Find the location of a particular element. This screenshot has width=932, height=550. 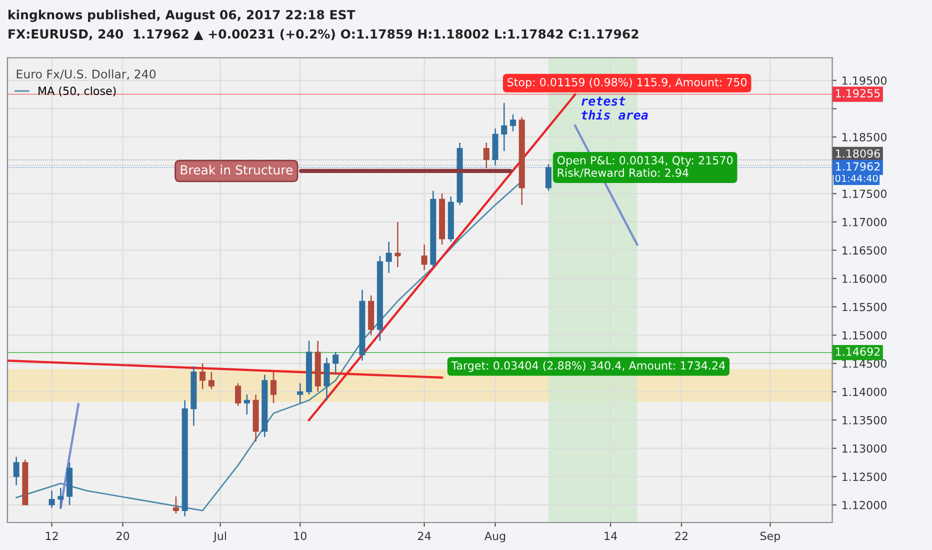

x-tick-label: Jul is located at coordinates (219, 537).